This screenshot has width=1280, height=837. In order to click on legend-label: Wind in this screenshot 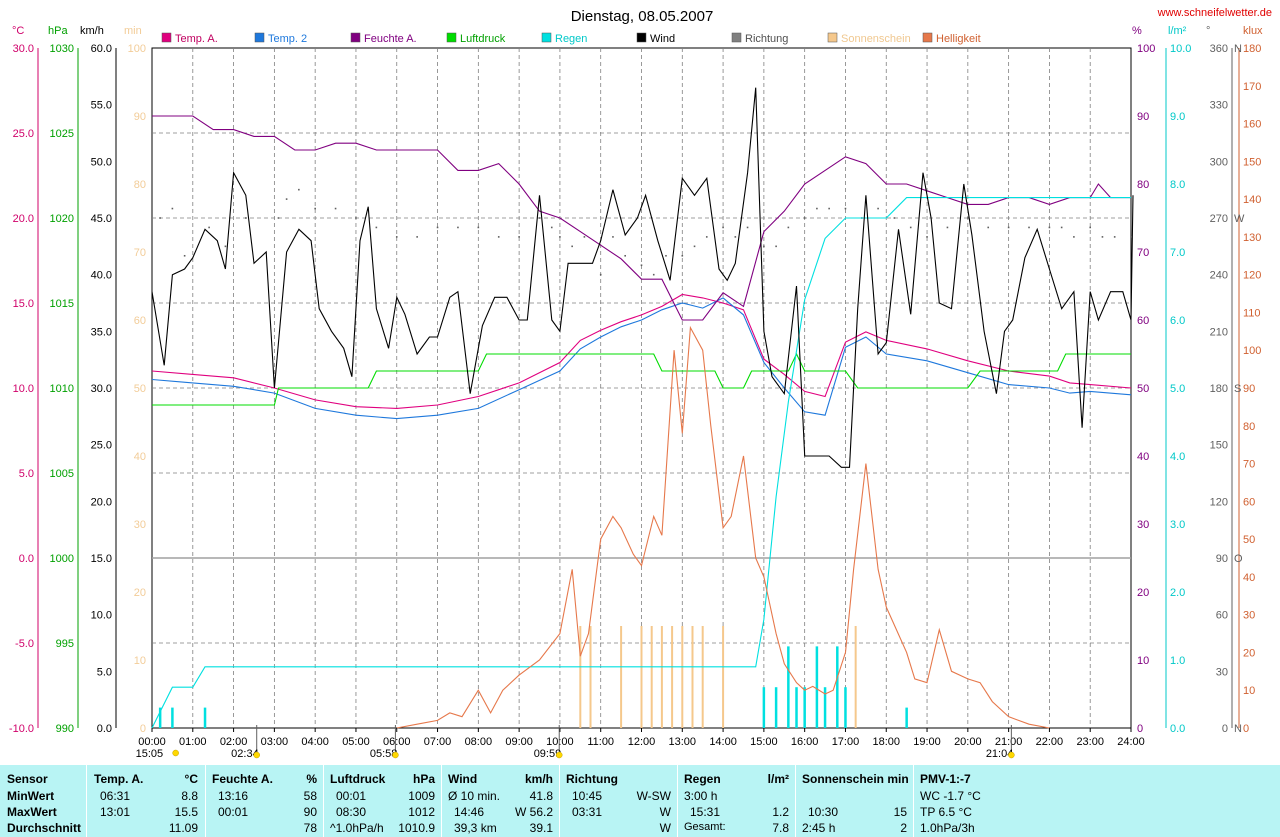, I will do `click(662, 39)`.